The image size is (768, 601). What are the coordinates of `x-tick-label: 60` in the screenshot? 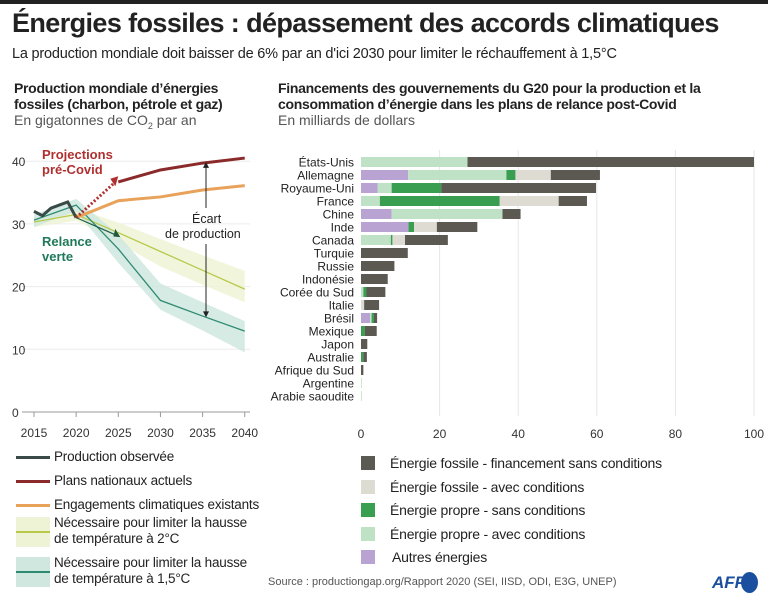 It's located at (597, 434).